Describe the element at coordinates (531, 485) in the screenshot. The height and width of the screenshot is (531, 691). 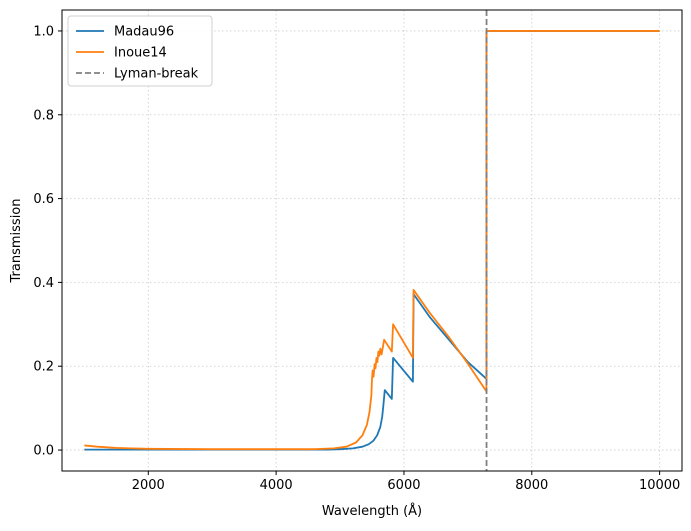
I see `x-tick-label: 8000` at that location.